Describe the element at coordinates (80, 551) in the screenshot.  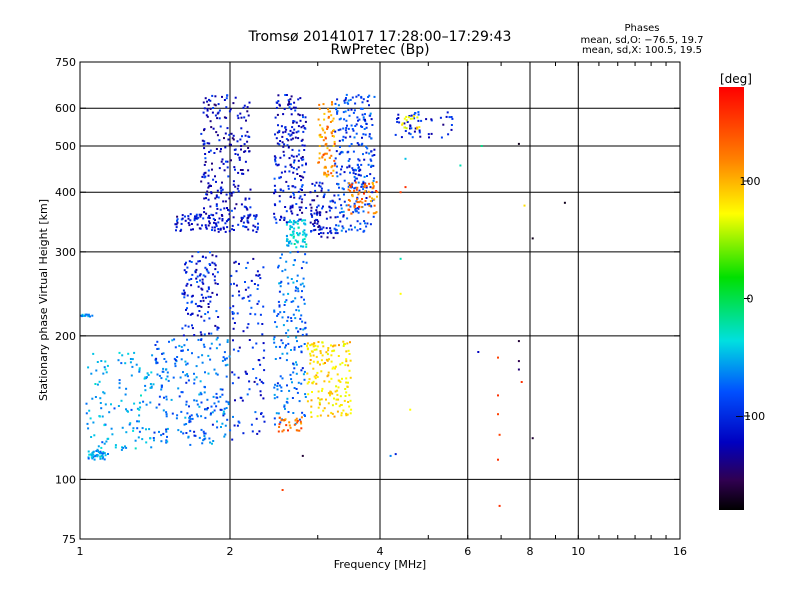
I see `x-tick-label: 1` at that location.